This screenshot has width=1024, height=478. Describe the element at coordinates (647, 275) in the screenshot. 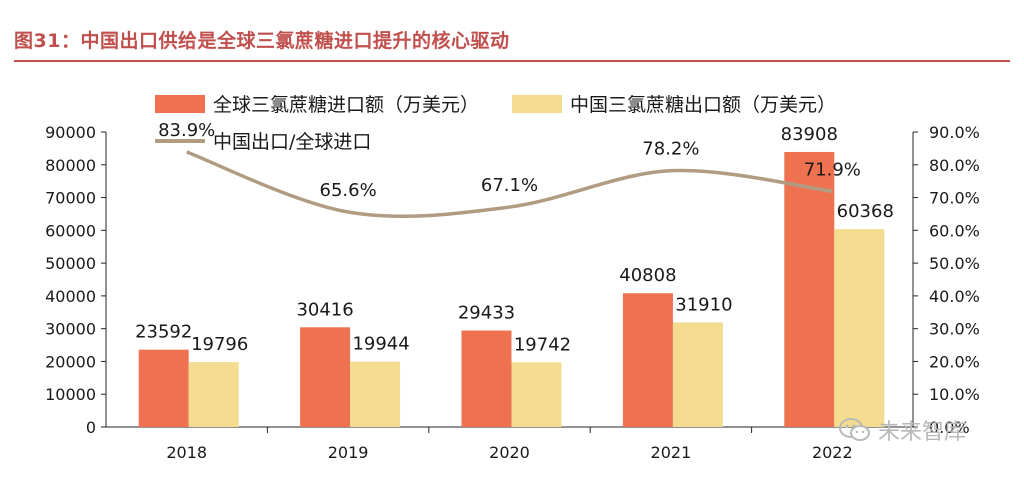

I see `import-data-label: 40808` at that location.